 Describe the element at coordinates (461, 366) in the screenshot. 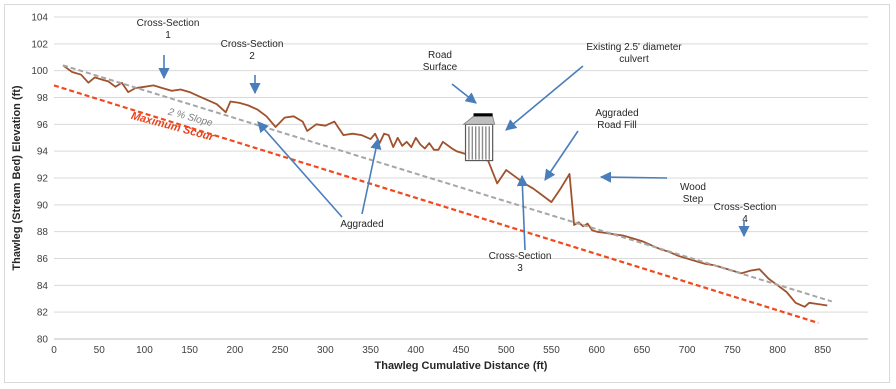

I see `x-axis-title: Thawleg Cumulative Distance (ft)` at that location.